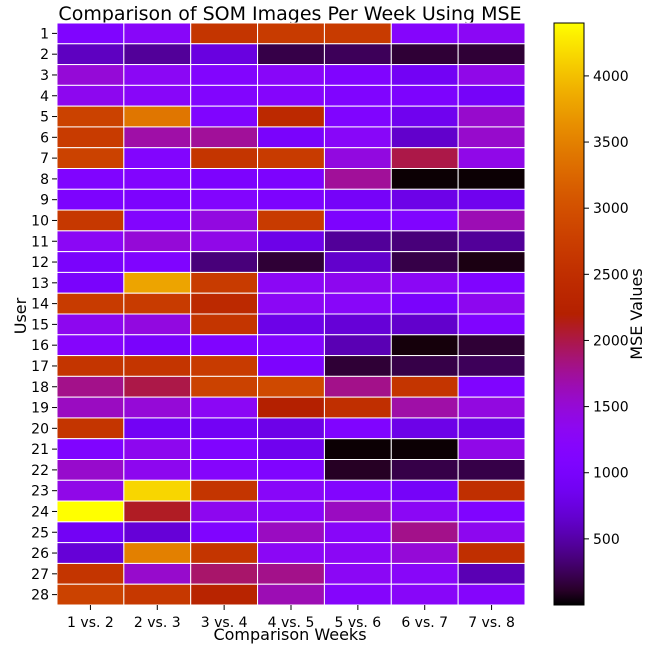 This screenshot has height=649, width=670. I want to click on colorbar-label: MSE Values, so click(636, 313).